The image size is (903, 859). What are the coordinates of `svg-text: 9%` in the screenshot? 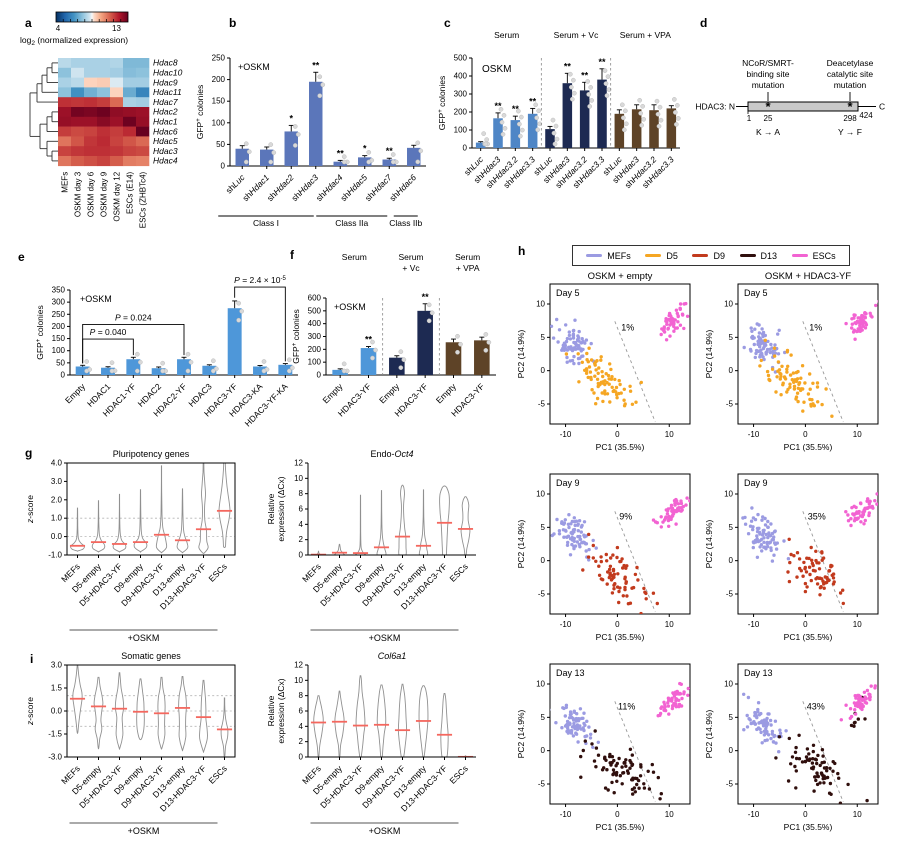 It's located at (625, 516).